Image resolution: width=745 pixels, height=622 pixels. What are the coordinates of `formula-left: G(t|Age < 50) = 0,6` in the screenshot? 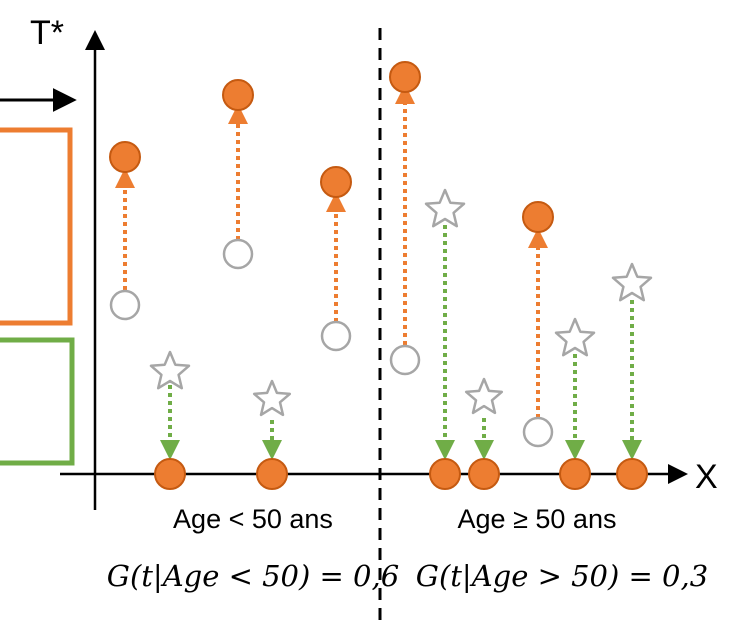 It's located at (253, 576).